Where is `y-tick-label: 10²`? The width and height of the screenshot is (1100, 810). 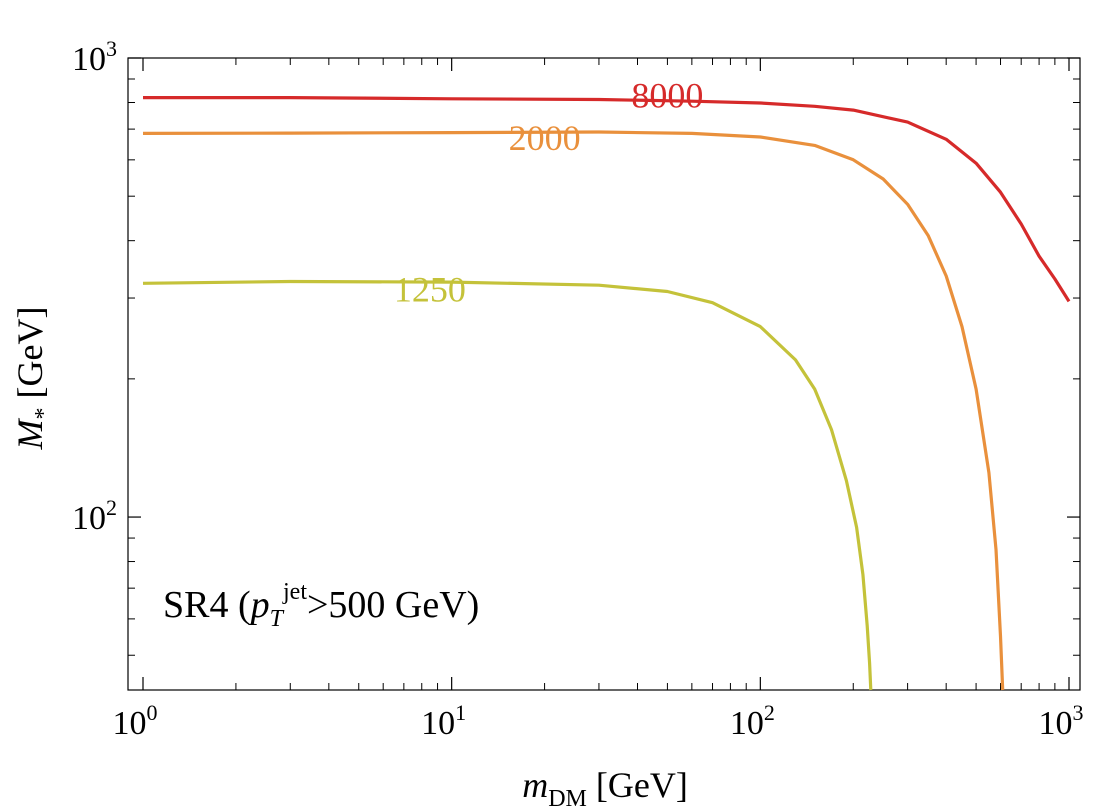 y-tick-label: 10² is located at coordinates (94, 516).